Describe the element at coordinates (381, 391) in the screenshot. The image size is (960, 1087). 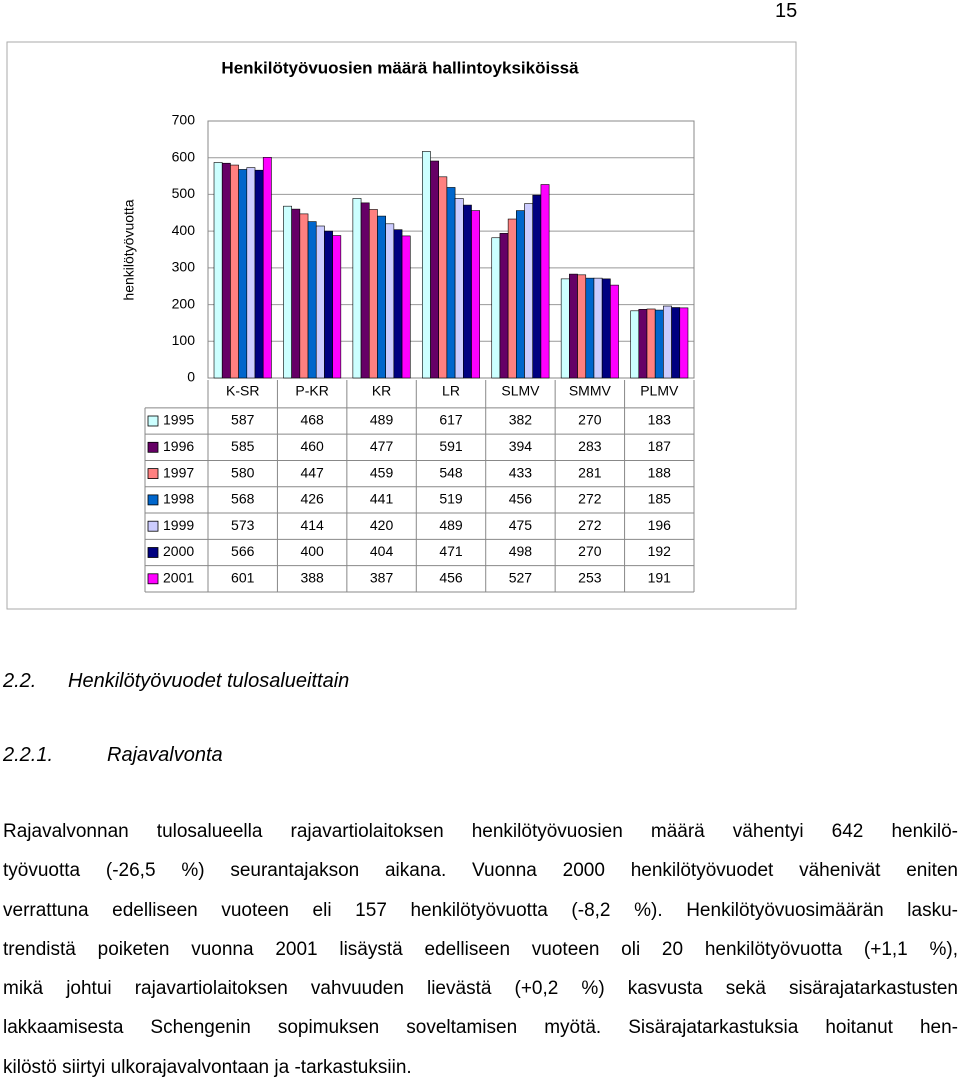
I see `x-tick-label: KR` at that location.